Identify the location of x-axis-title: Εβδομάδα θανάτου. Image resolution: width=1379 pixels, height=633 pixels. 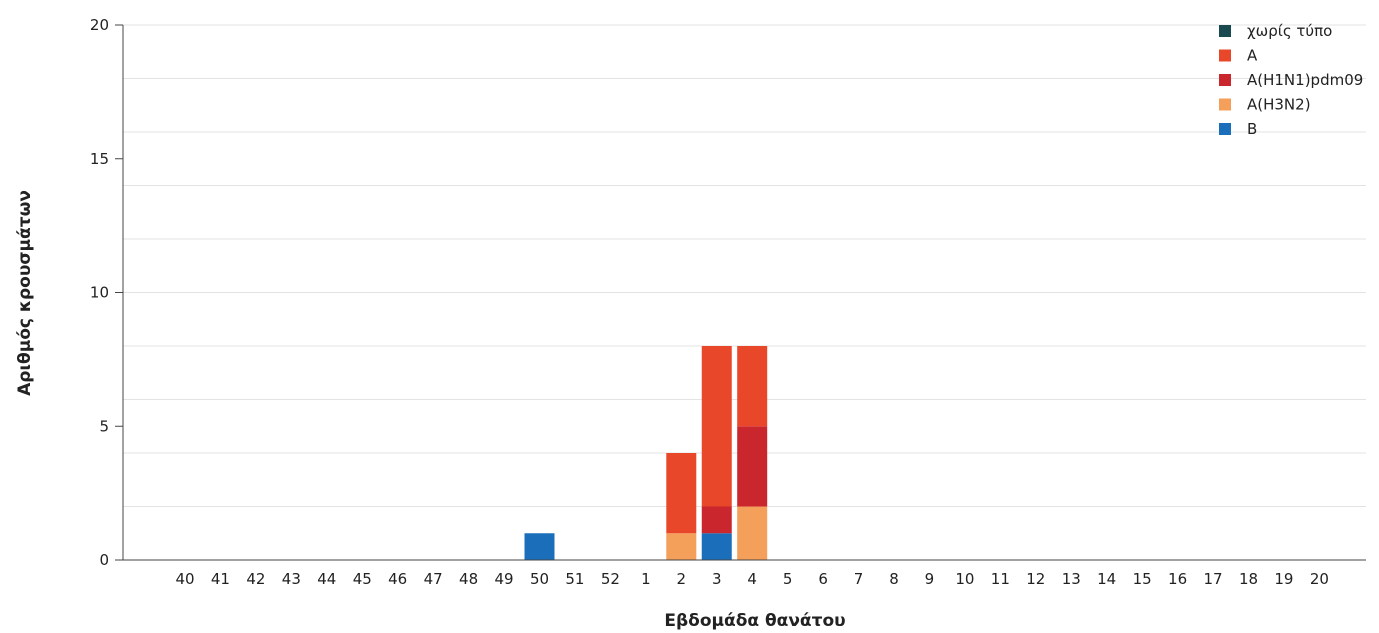
(754, 621).